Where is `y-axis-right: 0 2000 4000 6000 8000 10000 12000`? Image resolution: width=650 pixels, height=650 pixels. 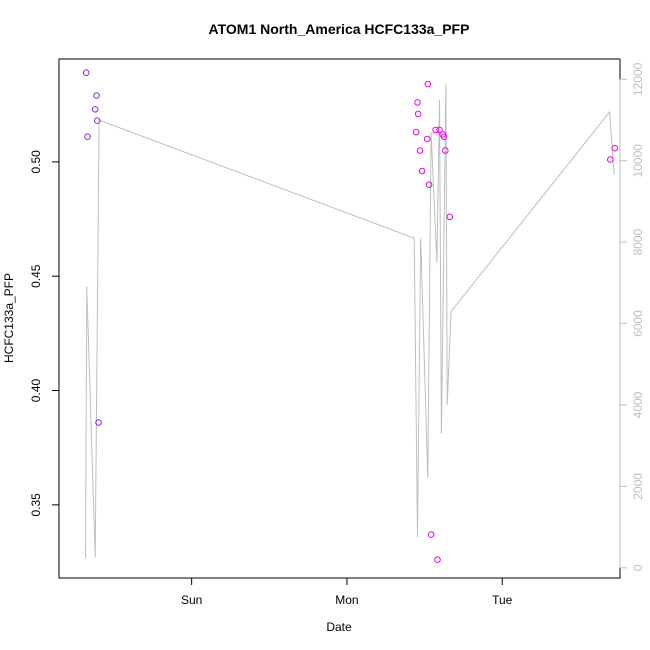 y-axis-right: 0 2000 4000 6000 8000 10000 12000 is located at coordinates (632, 316).